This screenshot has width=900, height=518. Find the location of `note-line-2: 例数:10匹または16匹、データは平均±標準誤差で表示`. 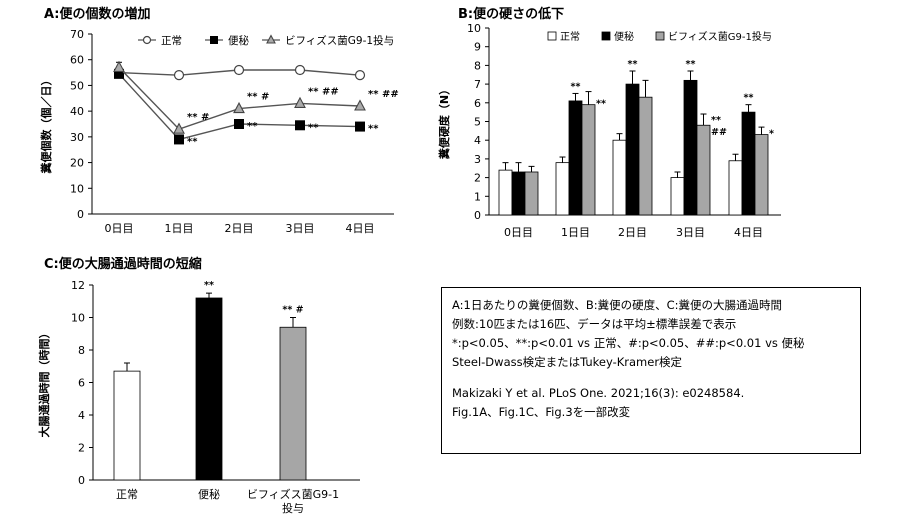

note-line-2: 例数:10匹または16匹、データは平均±標準誤差で表示 is located at coordinates (594, 324).